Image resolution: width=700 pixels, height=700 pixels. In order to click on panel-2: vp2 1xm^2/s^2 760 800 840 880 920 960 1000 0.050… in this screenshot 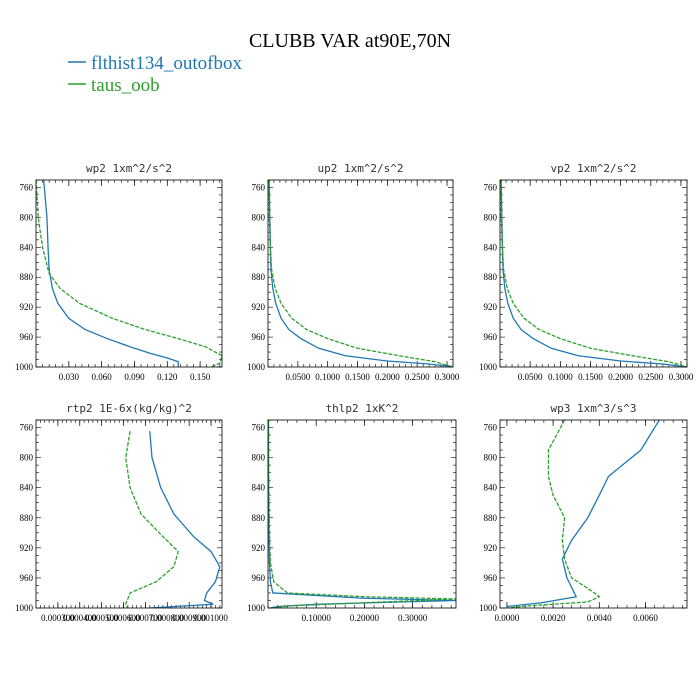, I will do `click(586, 272)`.